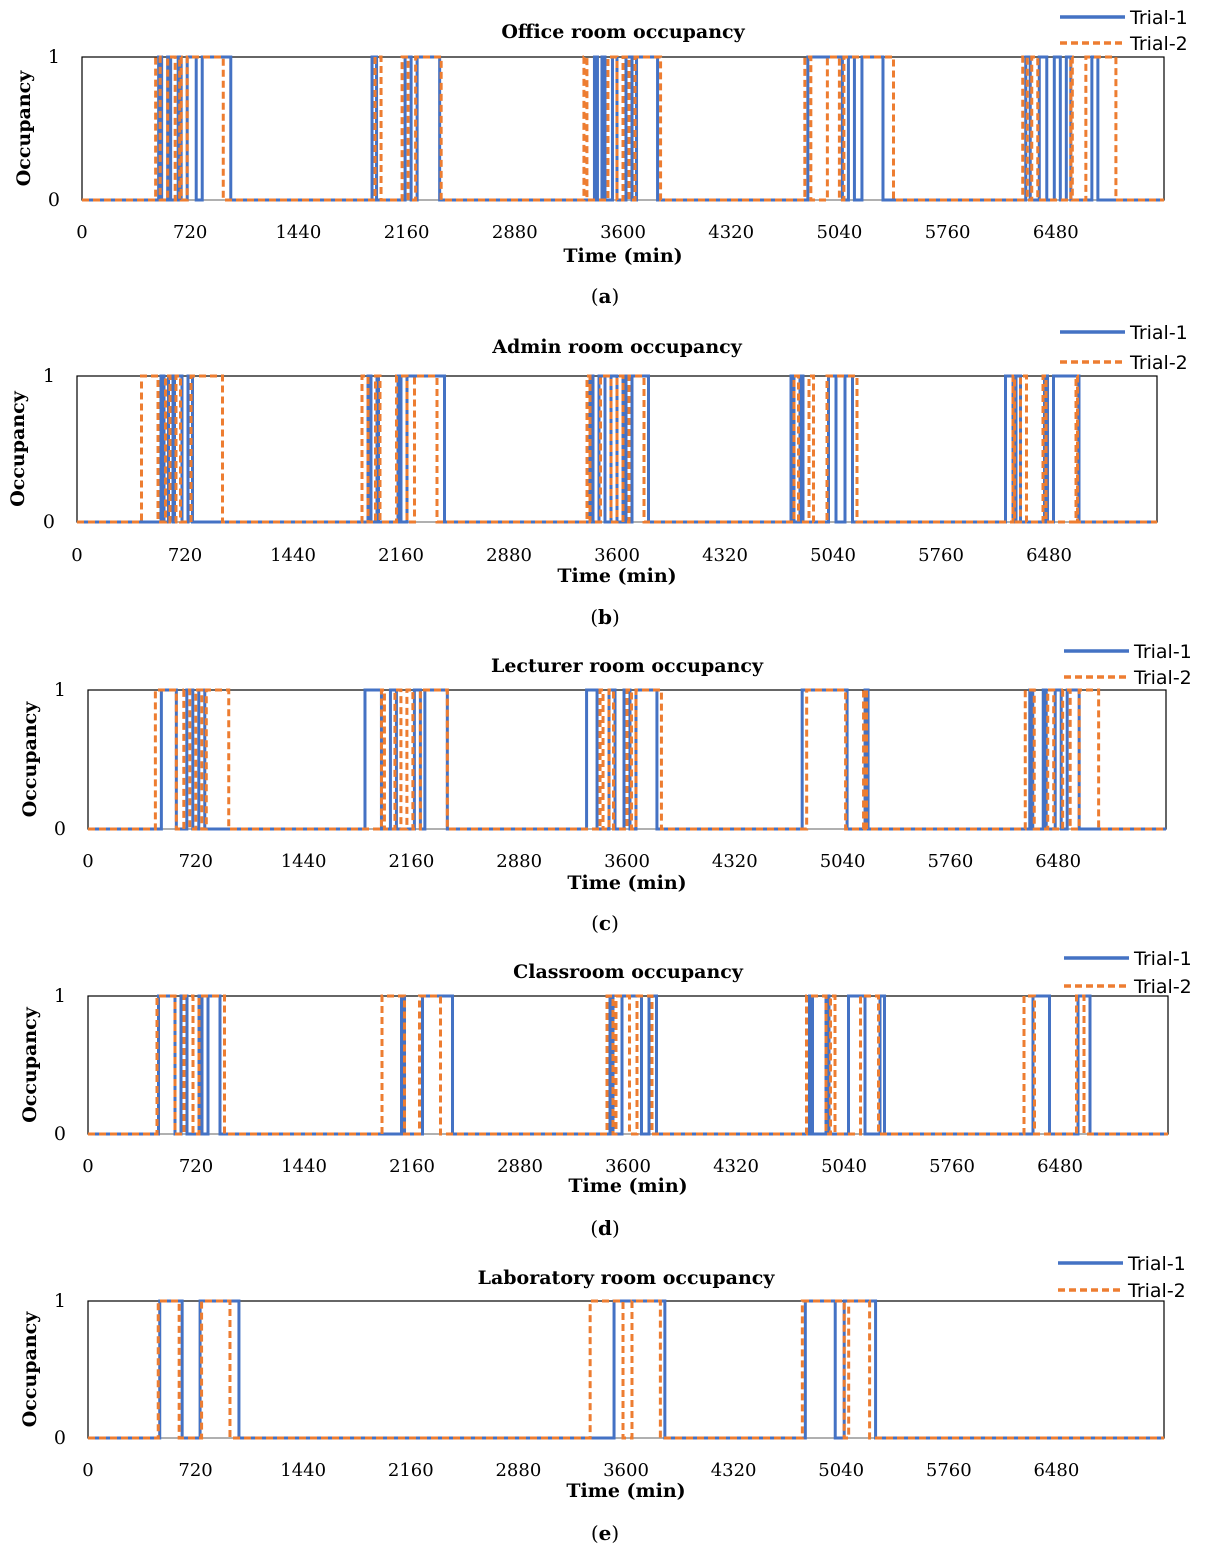 This screenshot has height=1552, width=1210. Describe the element at coordinates (605, 1533) in the screenshot. I see `panel-label: (e)` at that location.